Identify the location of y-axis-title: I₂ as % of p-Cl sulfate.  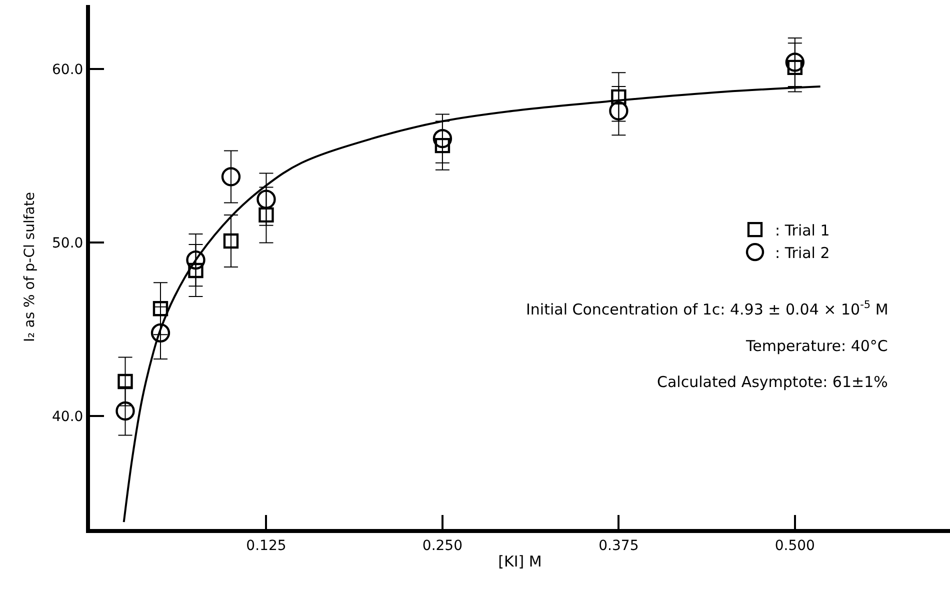
(30, 267).